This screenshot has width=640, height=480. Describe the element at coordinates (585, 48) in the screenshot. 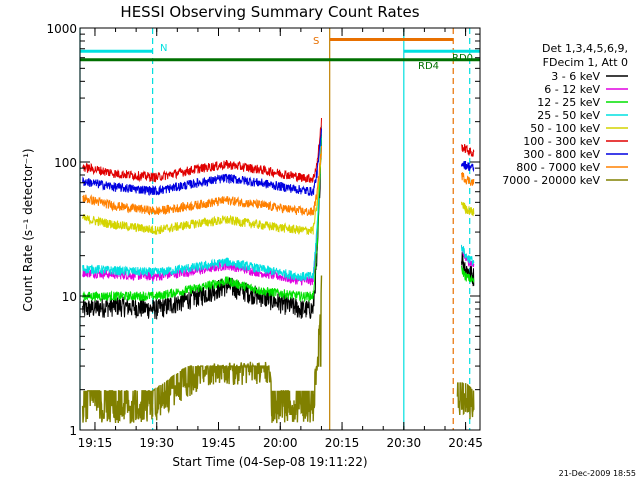

I see `legend-header-0: Det 1,3,4,5,6,9,` at that location.